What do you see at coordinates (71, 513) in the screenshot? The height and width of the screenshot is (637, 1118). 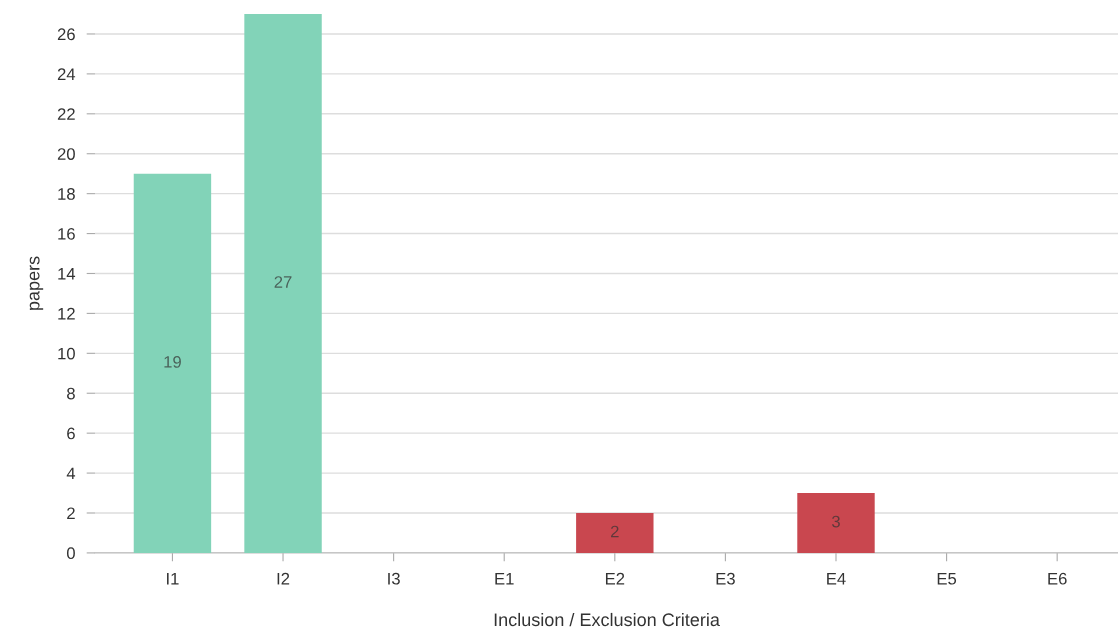 I see `y-tick-label: 2` at bounding box center [71, 513].